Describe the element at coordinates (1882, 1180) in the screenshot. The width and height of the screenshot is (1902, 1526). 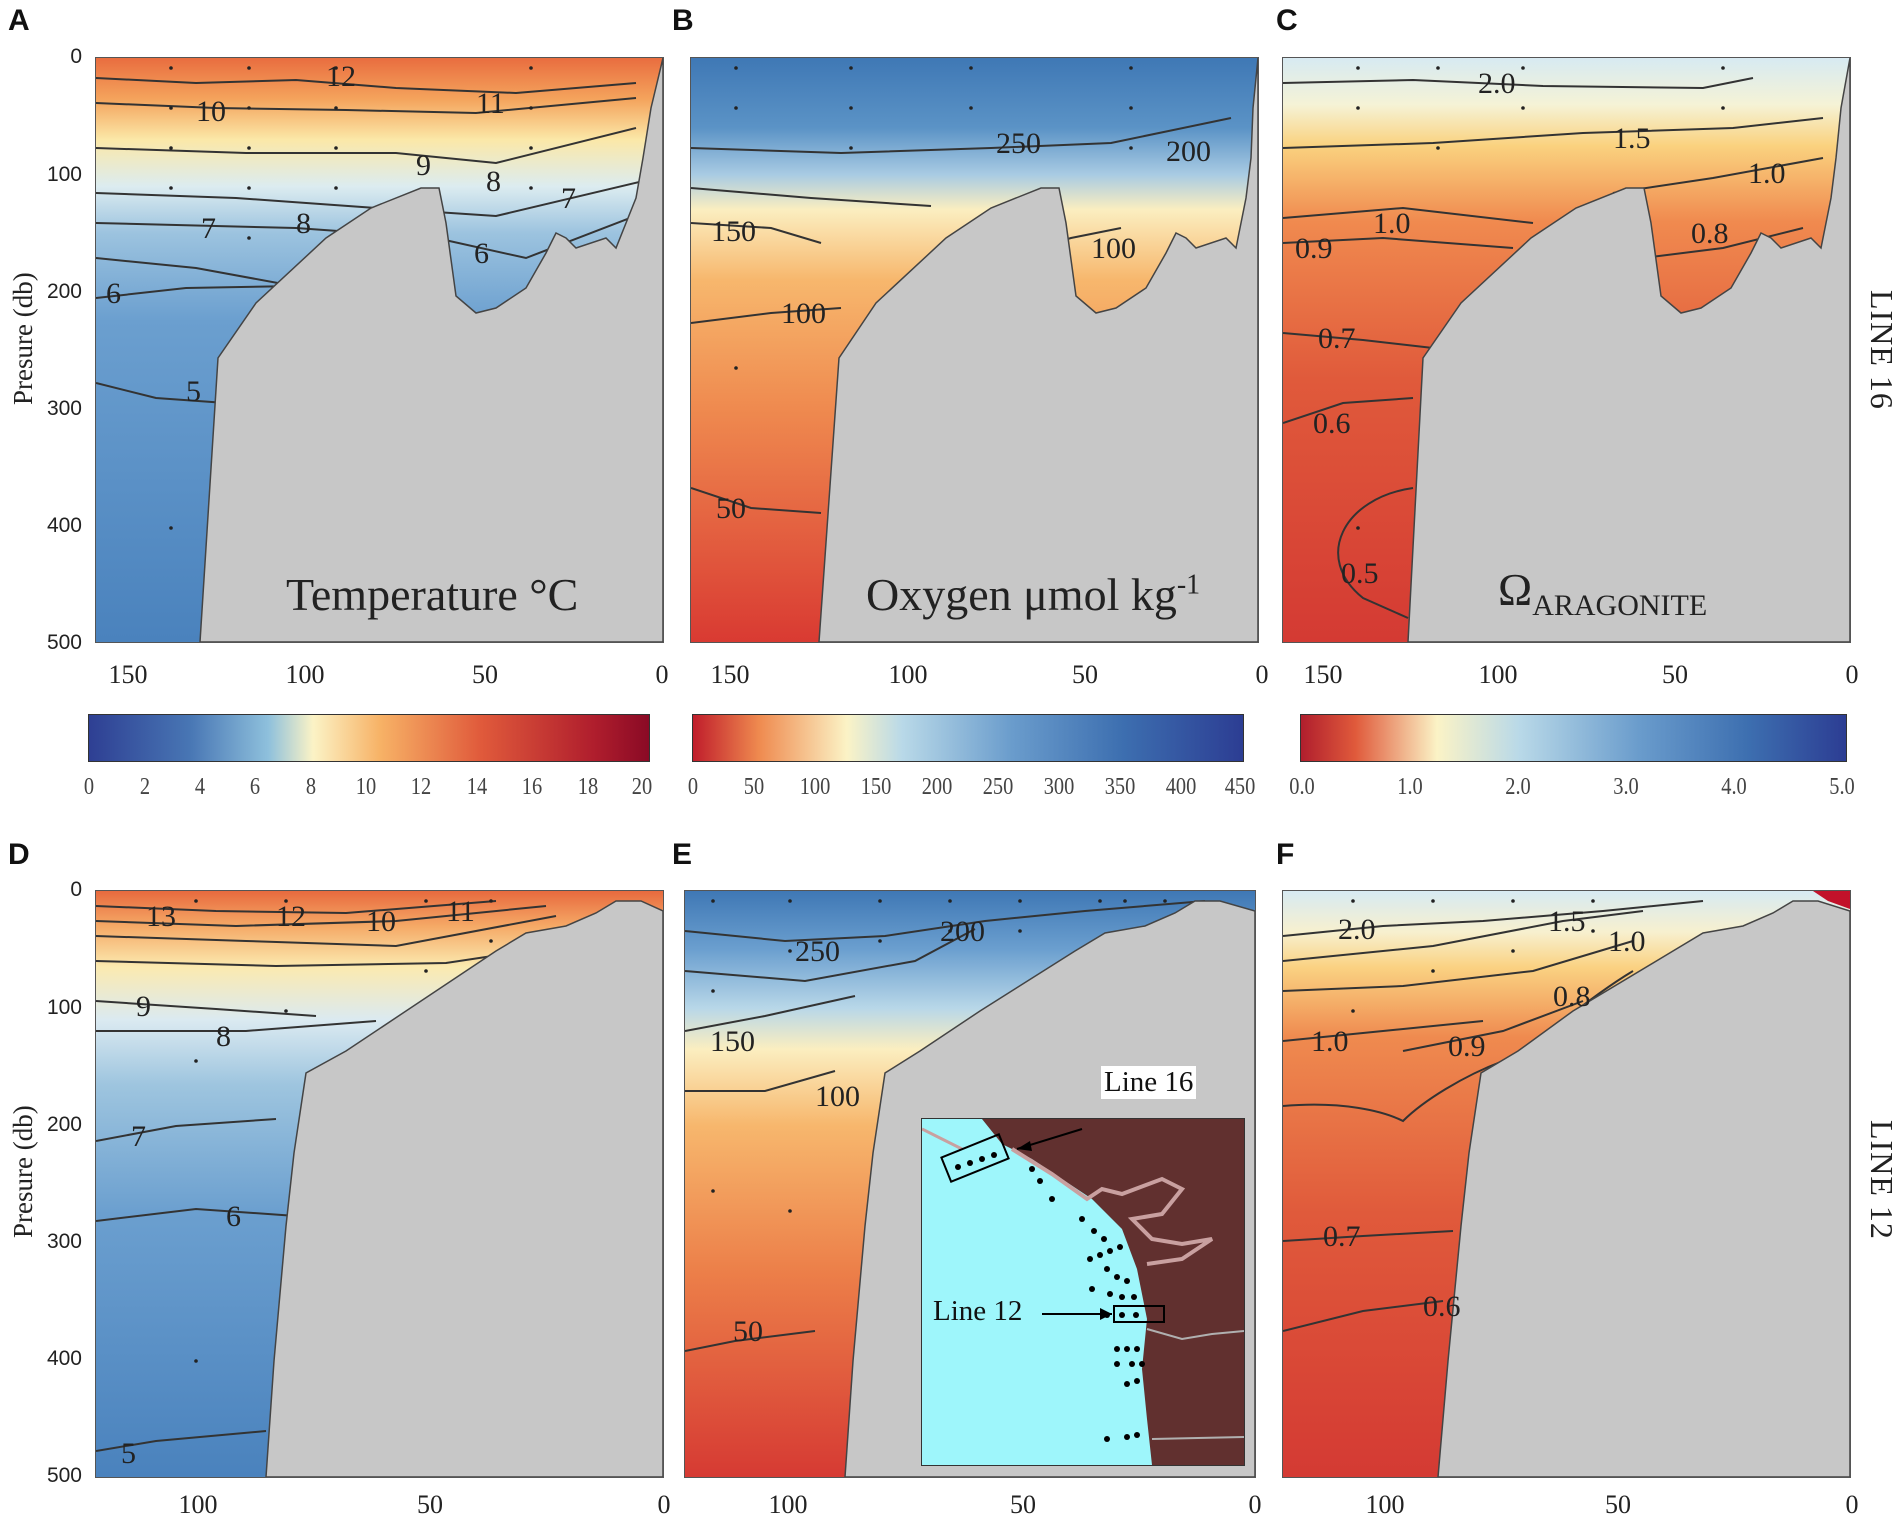
I see `side-label-line12: LINE 12` at that location.